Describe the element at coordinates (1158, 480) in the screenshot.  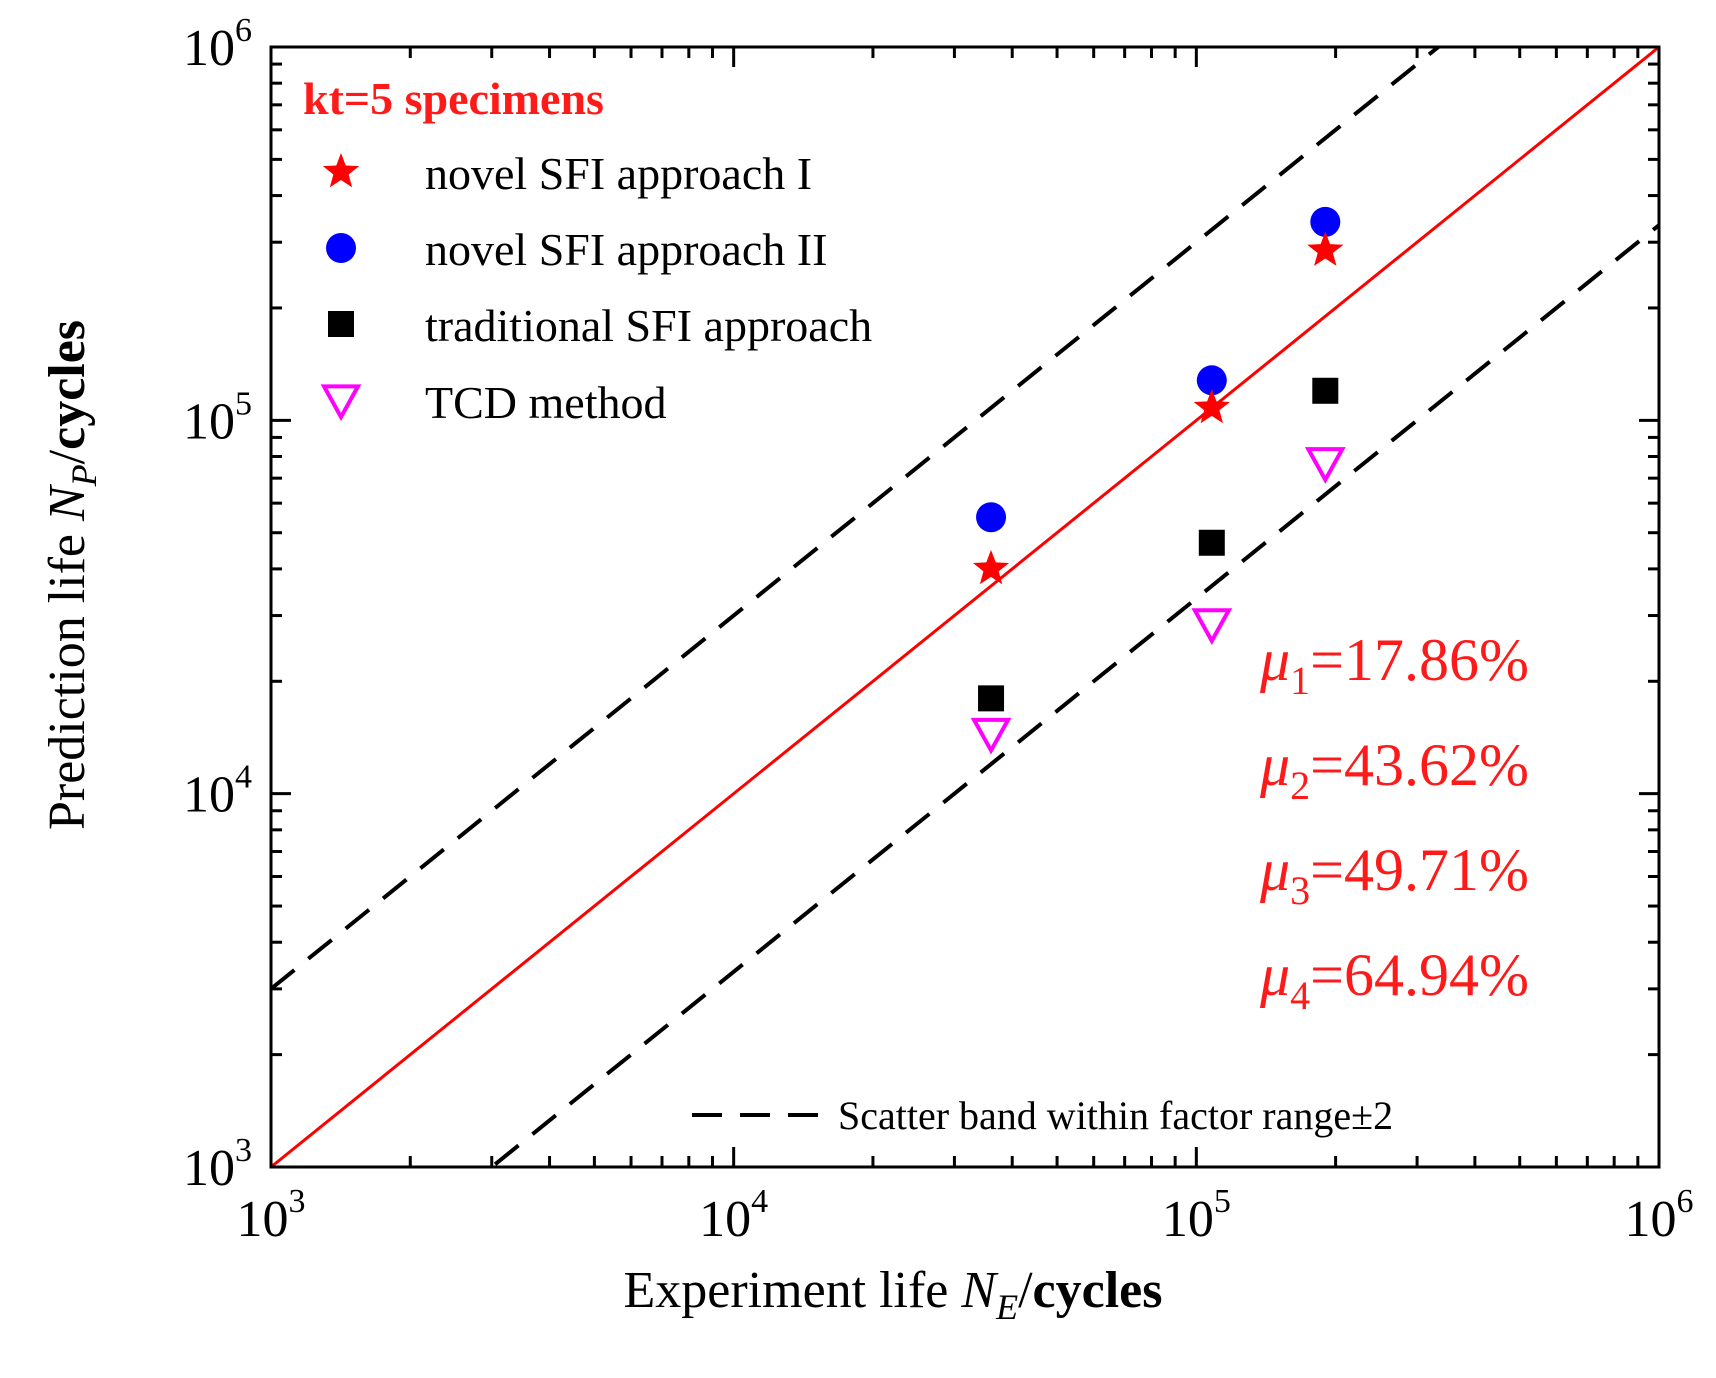
I see `data-points` at that location.